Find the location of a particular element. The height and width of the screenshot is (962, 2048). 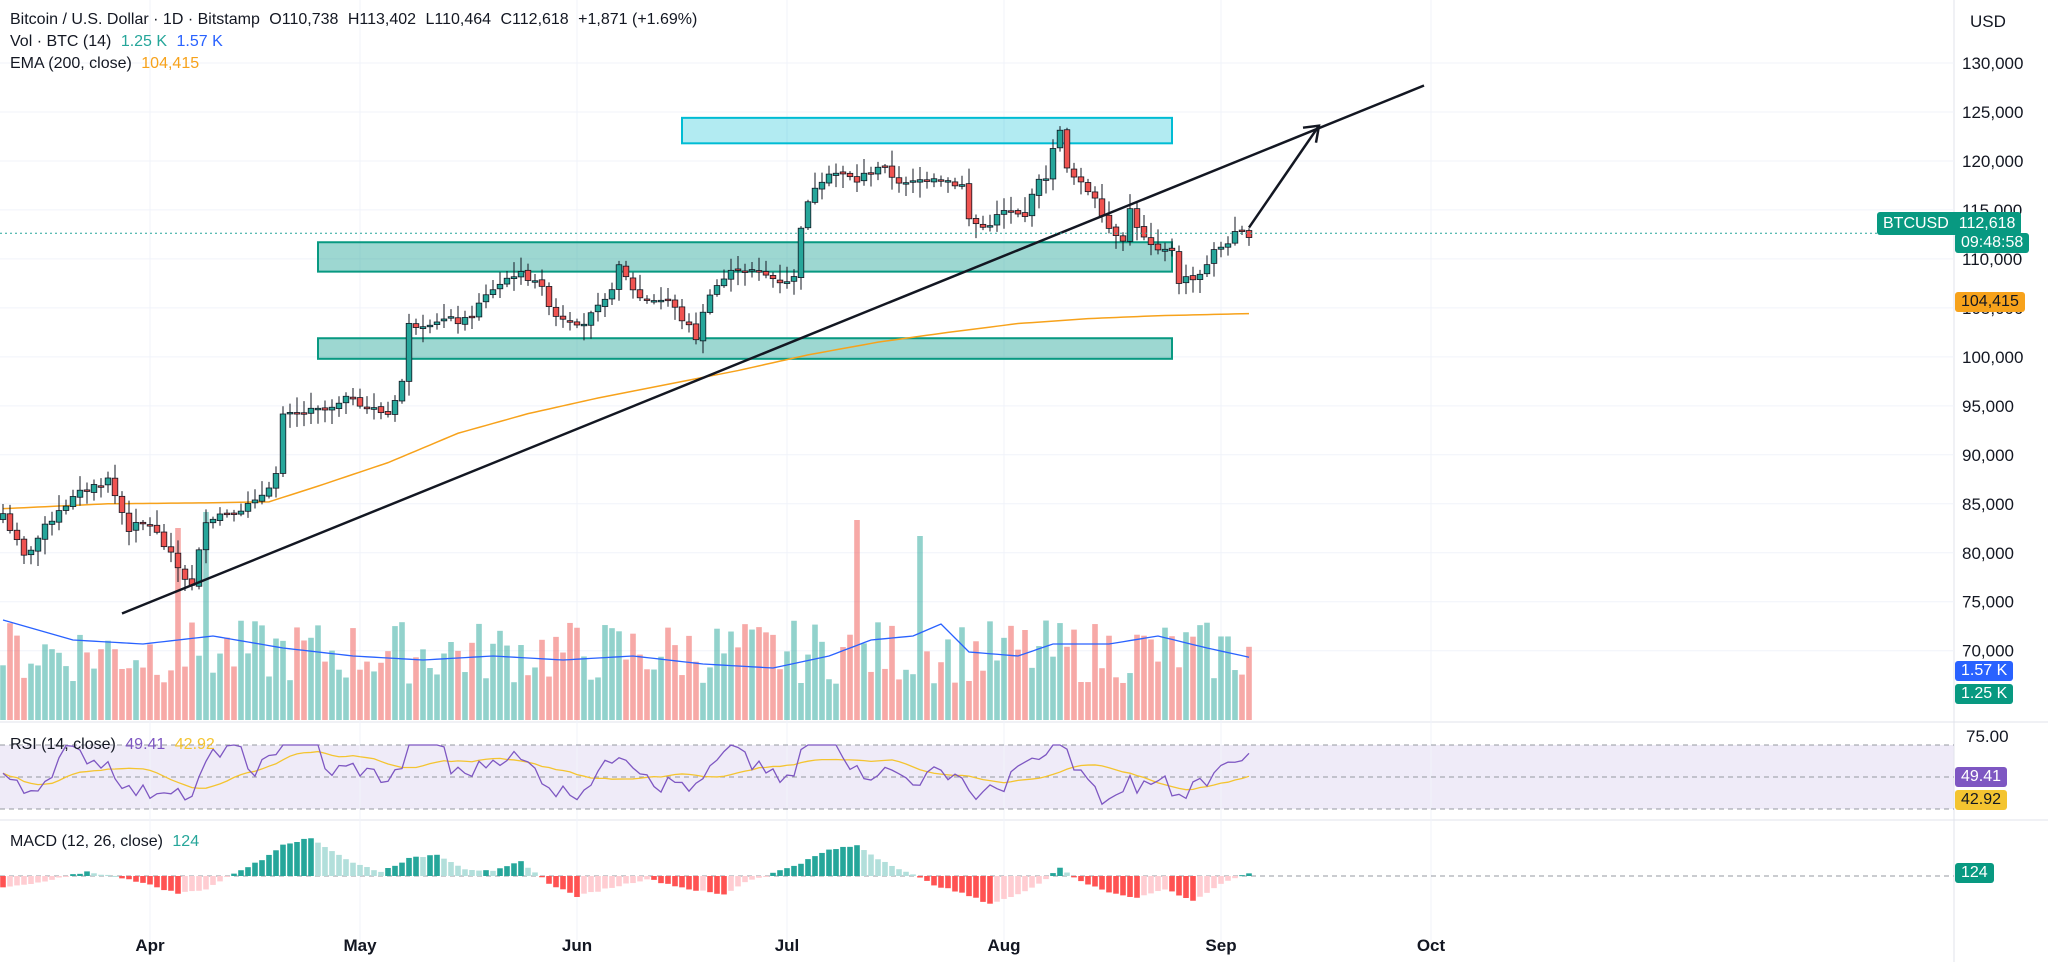

rsi-line is located at coordinates (626, 775).